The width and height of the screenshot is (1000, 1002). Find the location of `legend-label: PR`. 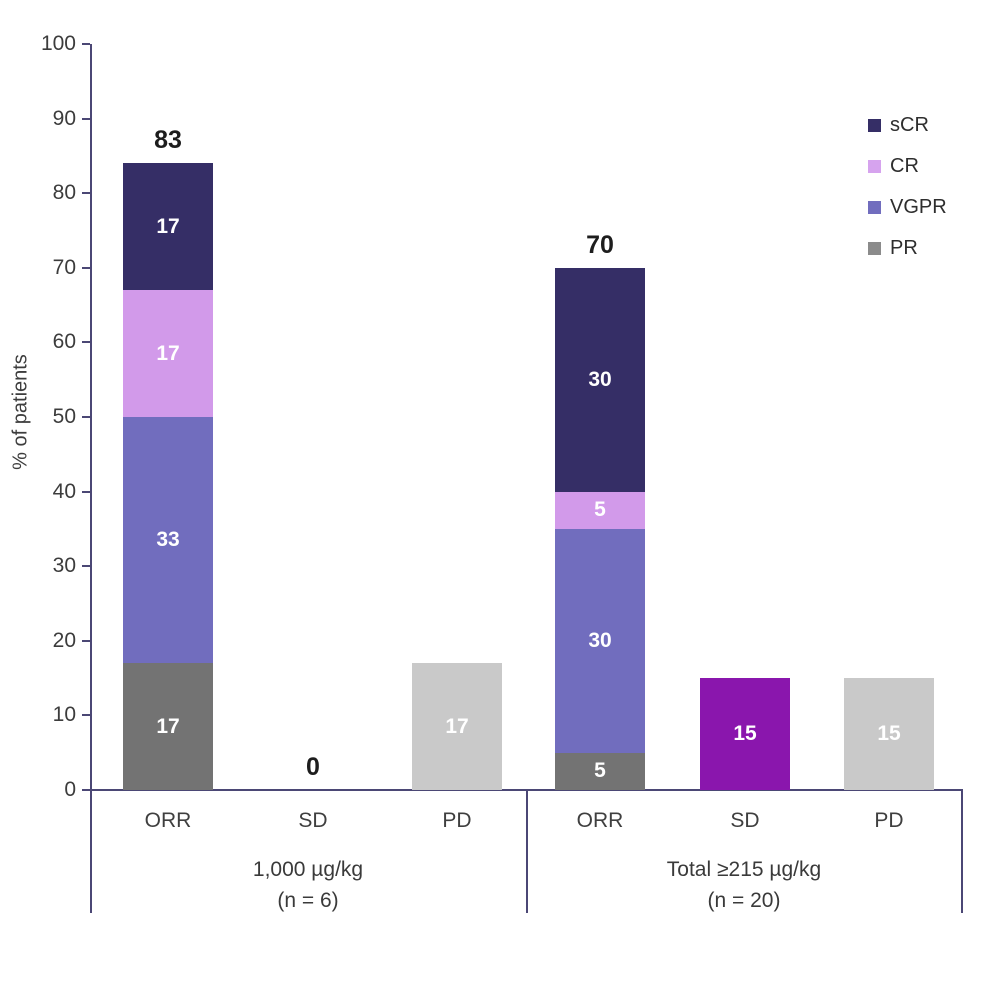

legend-label: PR is located at coordinates (904, 248).